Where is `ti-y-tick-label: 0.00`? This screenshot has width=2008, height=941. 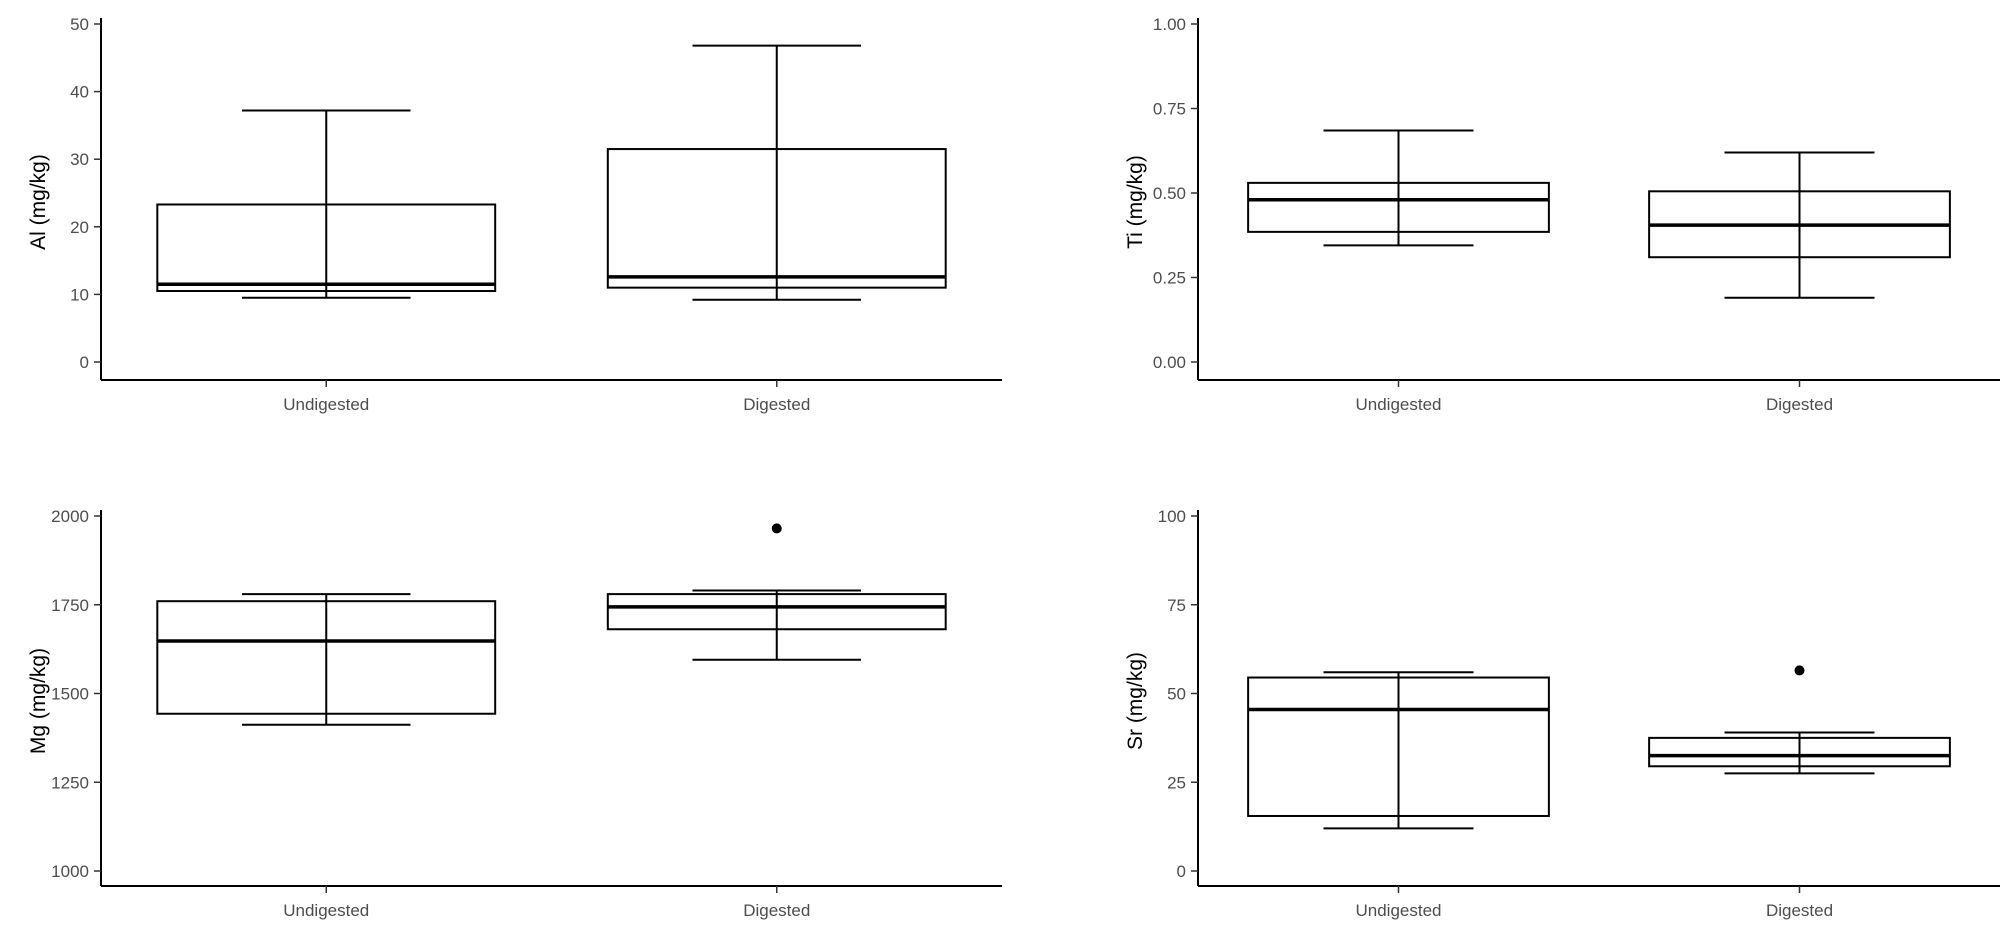
ti-y-tick-label: 0.00 is located at coordinates (1169, 362).